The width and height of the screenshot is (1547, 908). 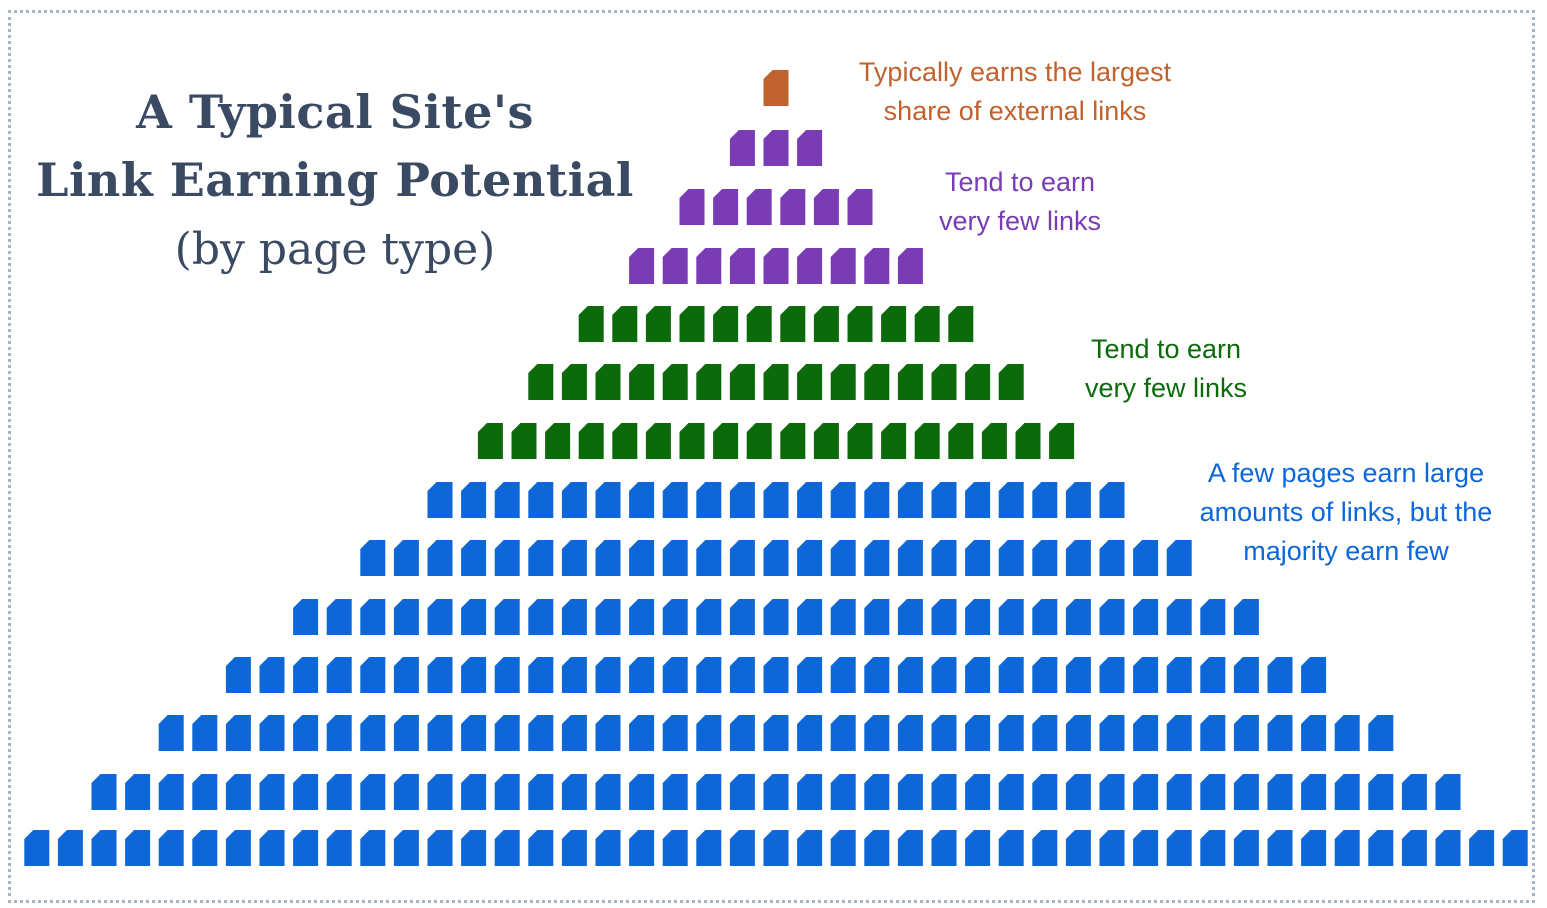 What do you see at coordinates (1020, 202) in the screenshot?
I see `note-purple-tier: Tend to earn very few links` at bounding box center [1020, 202].